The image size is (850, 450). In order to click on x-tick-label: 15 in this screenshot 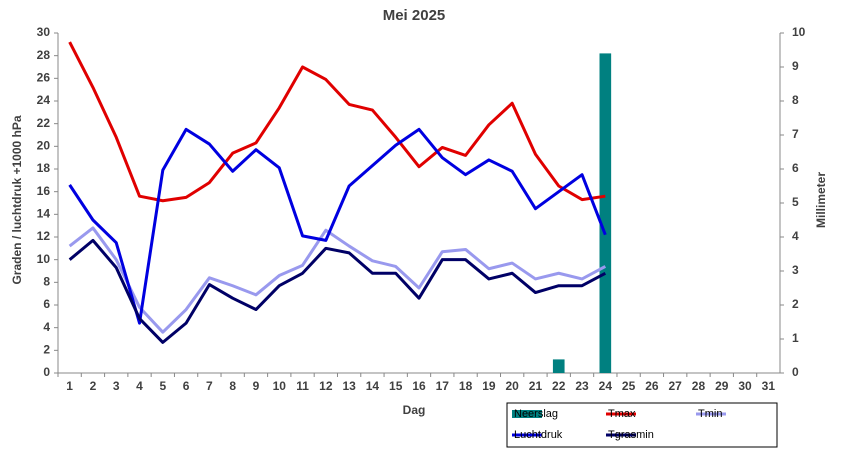, I will do `click(396, 386)`.